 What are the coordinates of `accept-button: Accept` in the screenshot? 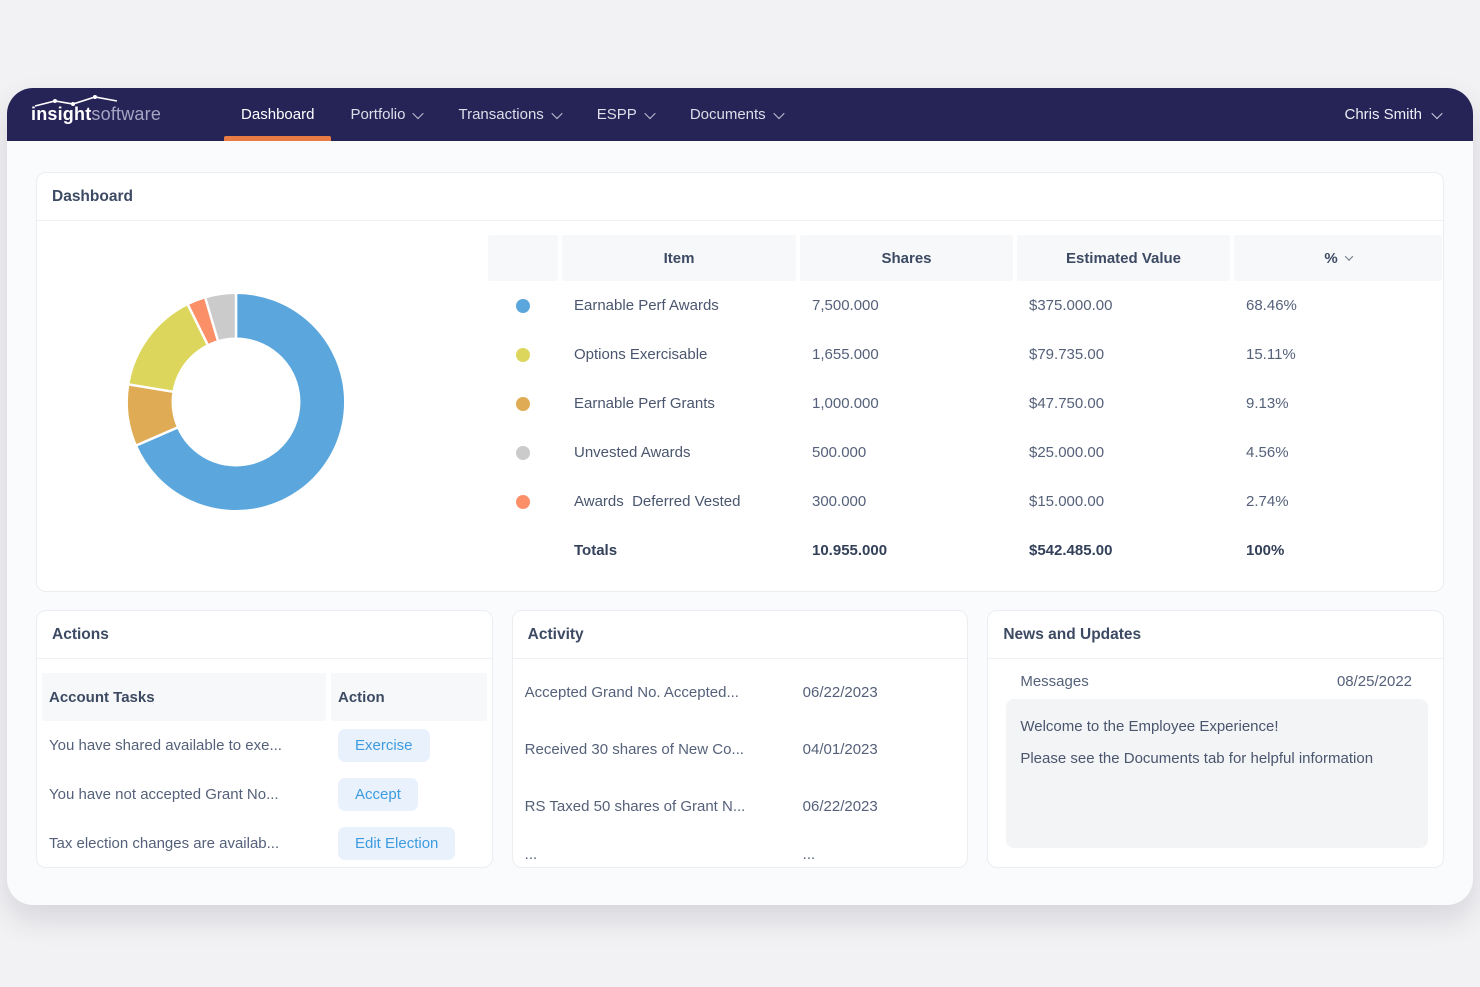 It's located at (378, 794).